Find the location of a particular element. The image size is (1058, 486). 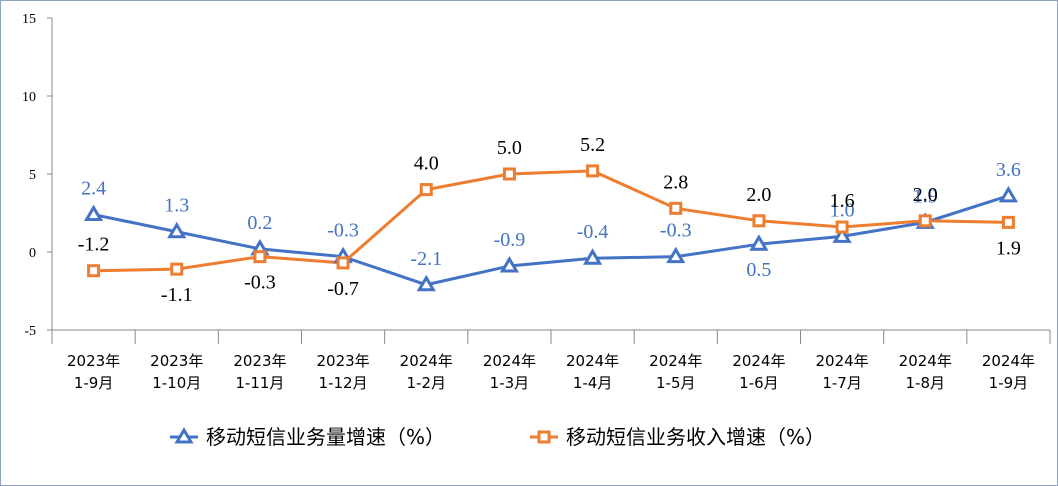

value-label: 2.4 is located at coordinates (93, 189).